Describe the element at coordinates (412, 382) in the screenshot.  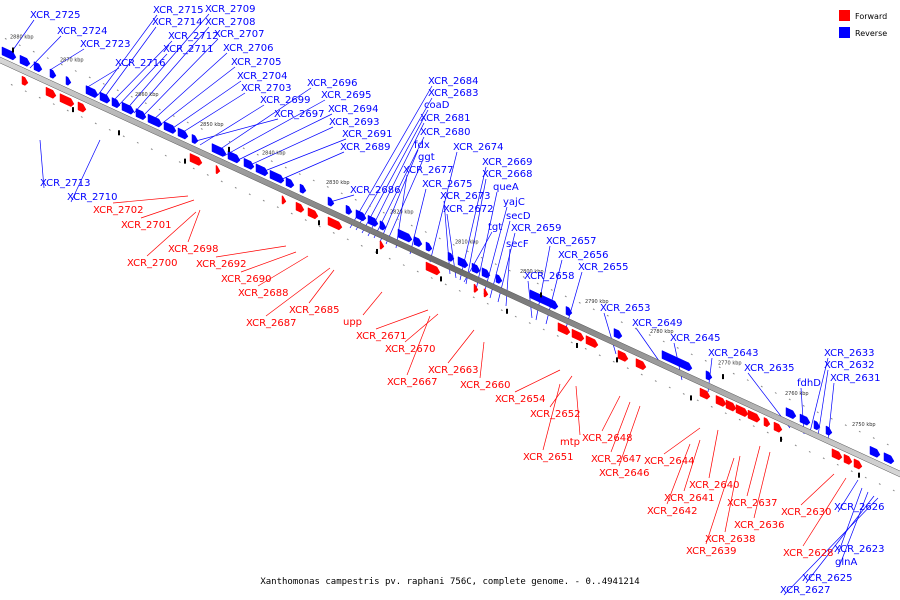
I see `forward-gene-label: XCR_2667` at that location.